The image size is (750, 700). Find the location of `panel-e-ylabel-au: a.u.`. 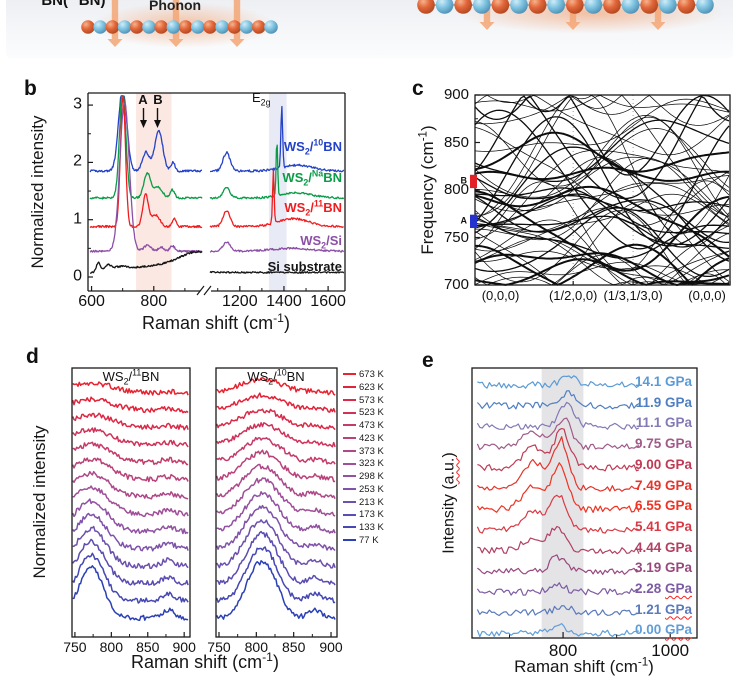

panel-e-ylabel-au: a.u. is located at coordinates (449, 471).